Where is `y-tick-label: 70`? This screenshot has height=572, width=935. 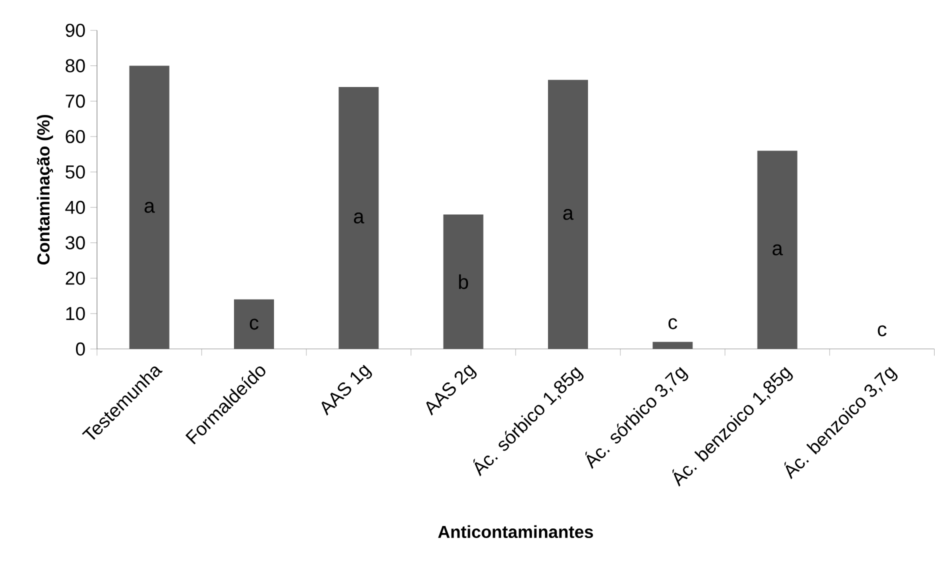 y-tick-label: 70 is located at coordinates (75, 101).